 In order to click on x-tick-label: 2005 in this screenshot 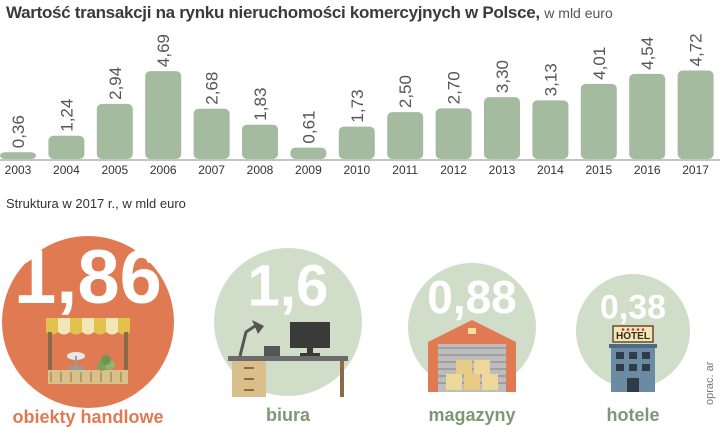, I will do `click(114, 170)`.